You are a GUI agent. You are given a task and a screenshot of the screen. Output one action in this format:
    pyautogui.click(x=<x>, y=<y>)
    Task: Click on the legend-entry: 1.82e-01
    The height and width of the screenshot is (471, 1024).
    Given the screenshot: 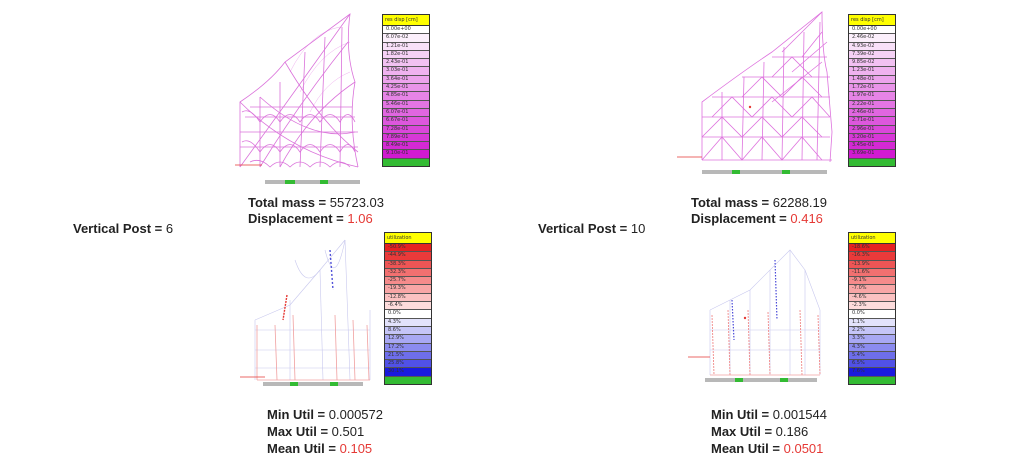 What is the action you would take?
    pyautogui.click(x=406, y=55)
    